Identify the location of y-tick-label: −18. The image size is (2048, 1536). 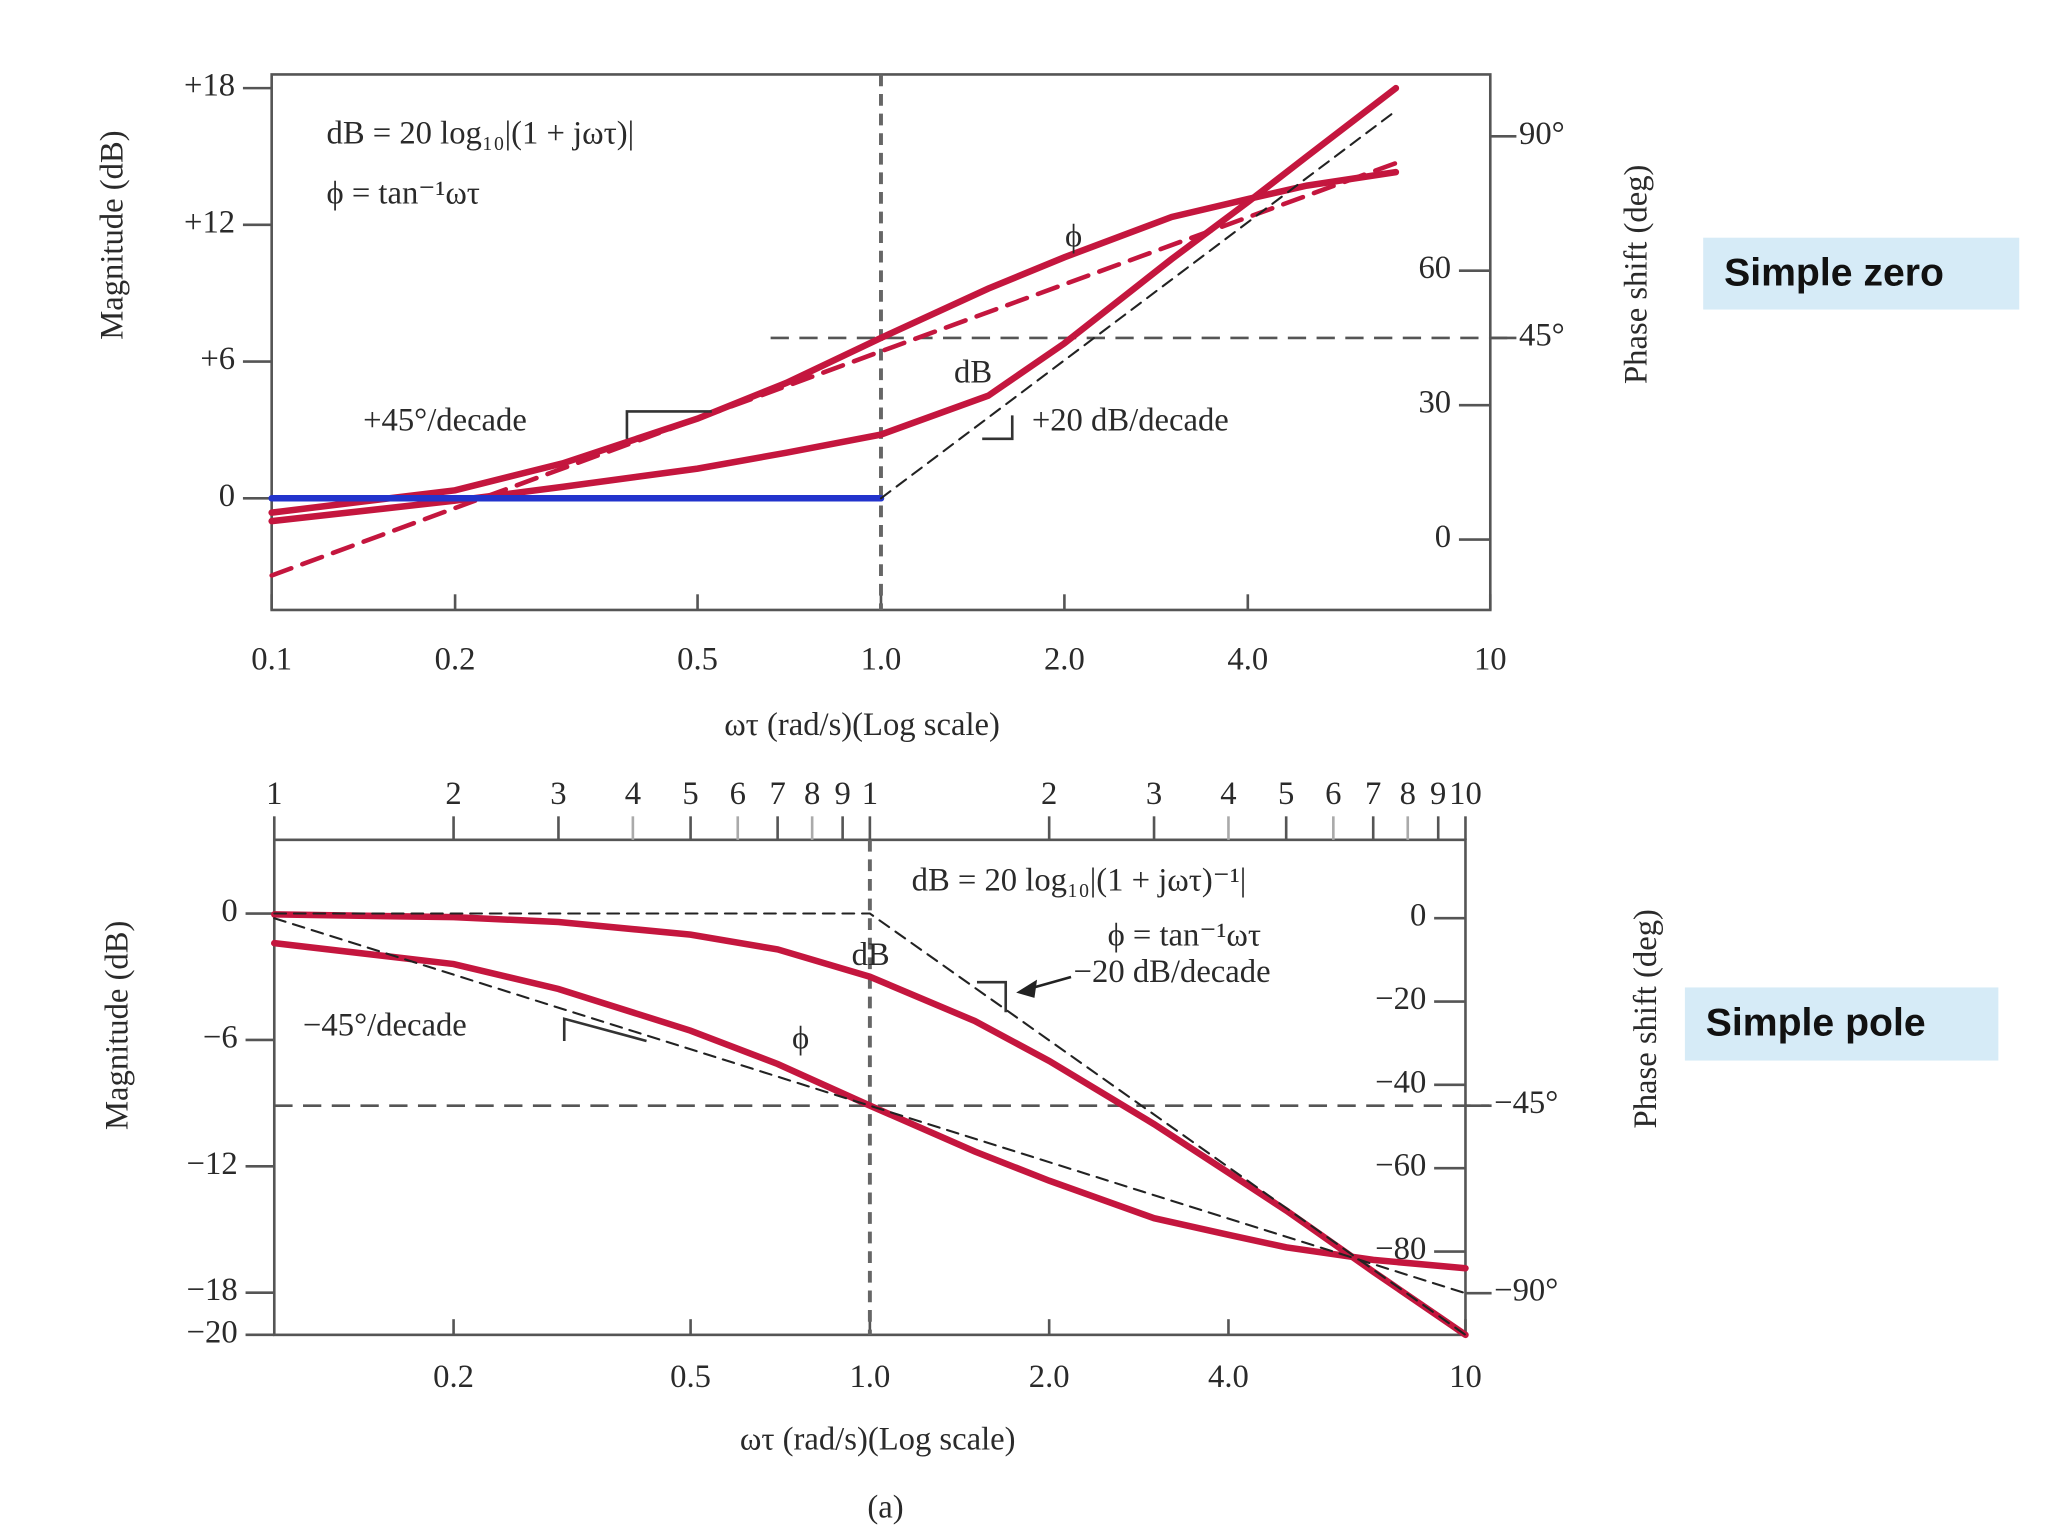
(212, 1290).